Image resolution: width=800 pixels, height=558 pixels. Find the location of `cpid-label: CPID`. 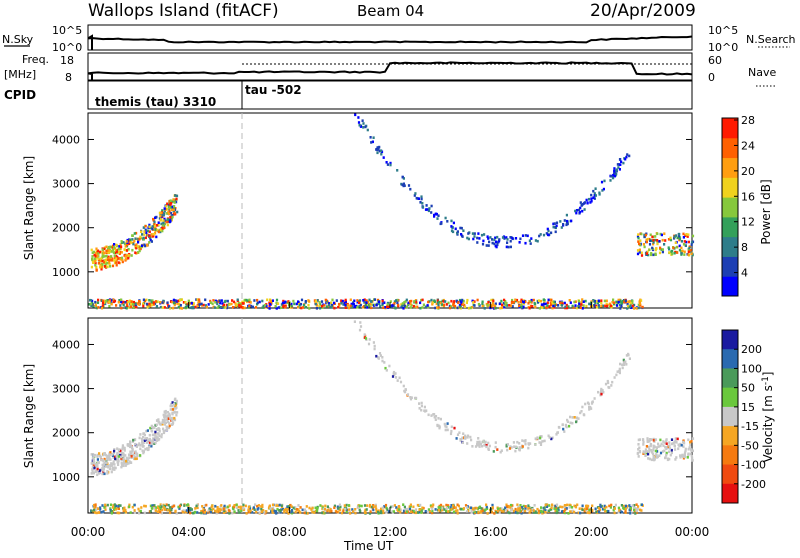

cpid-label: CPID is located at coordinates (20, 95).